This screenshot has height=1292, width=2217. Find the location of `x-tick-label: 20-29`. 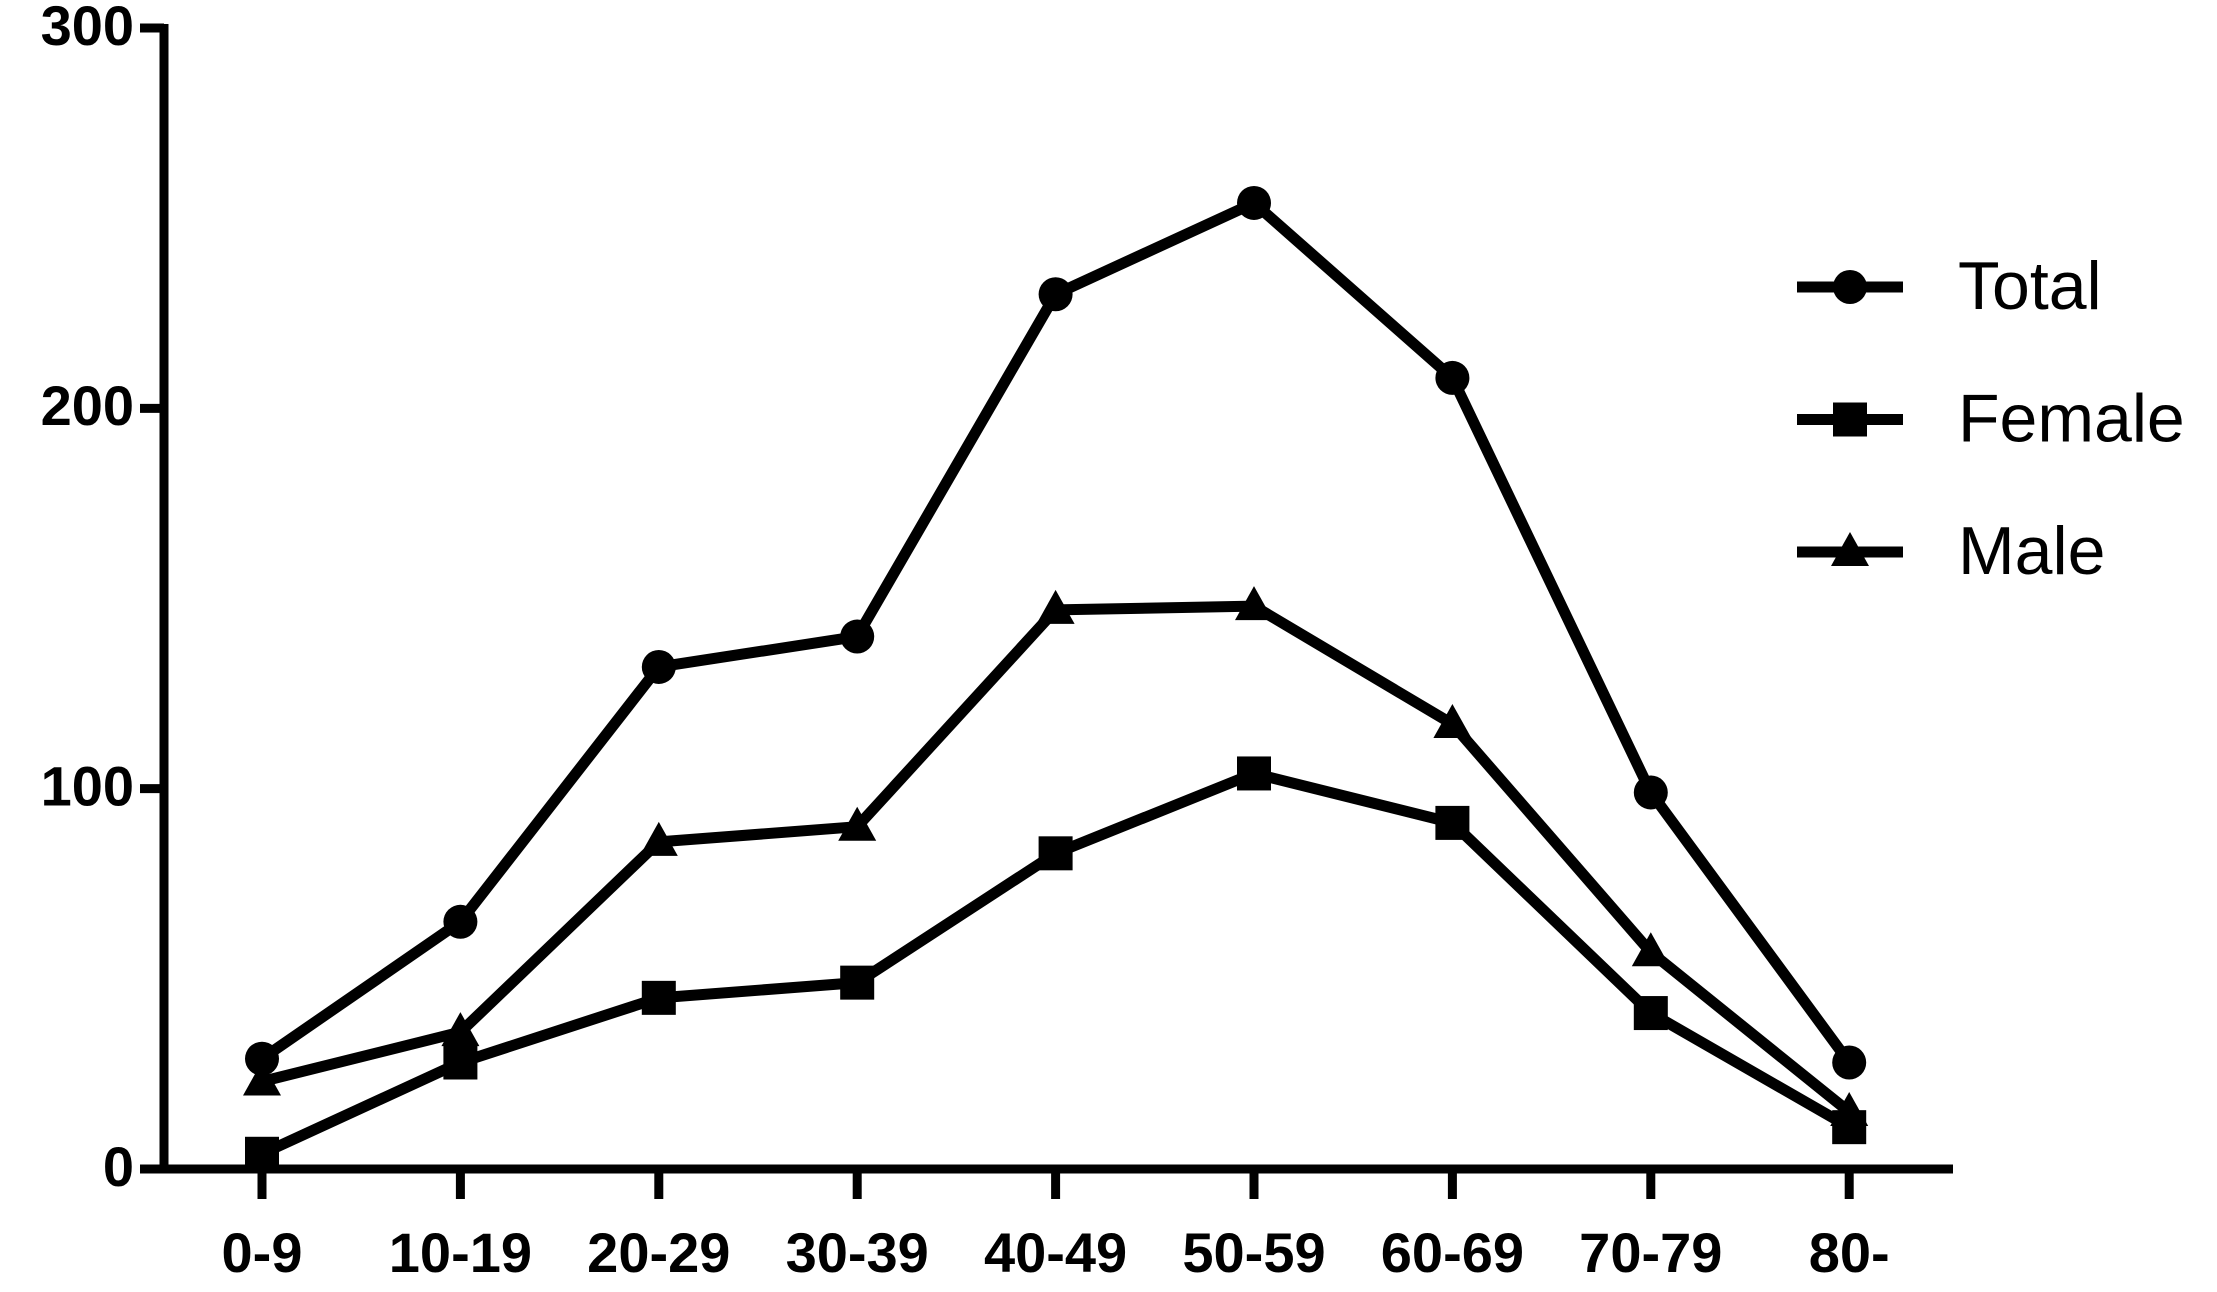

x-tick-label: 20-29 is located at coordinates (658, 1252).